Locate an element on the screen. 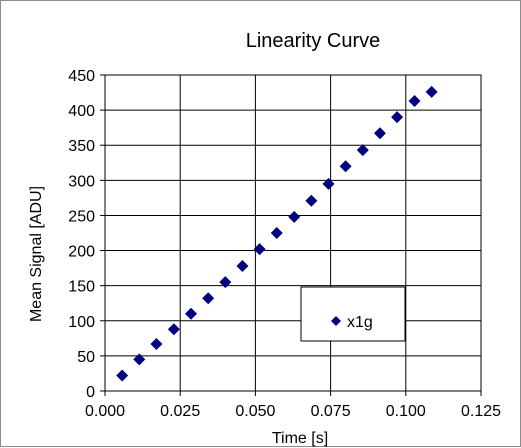  legend: x1g is located at coordinates (353, 314).